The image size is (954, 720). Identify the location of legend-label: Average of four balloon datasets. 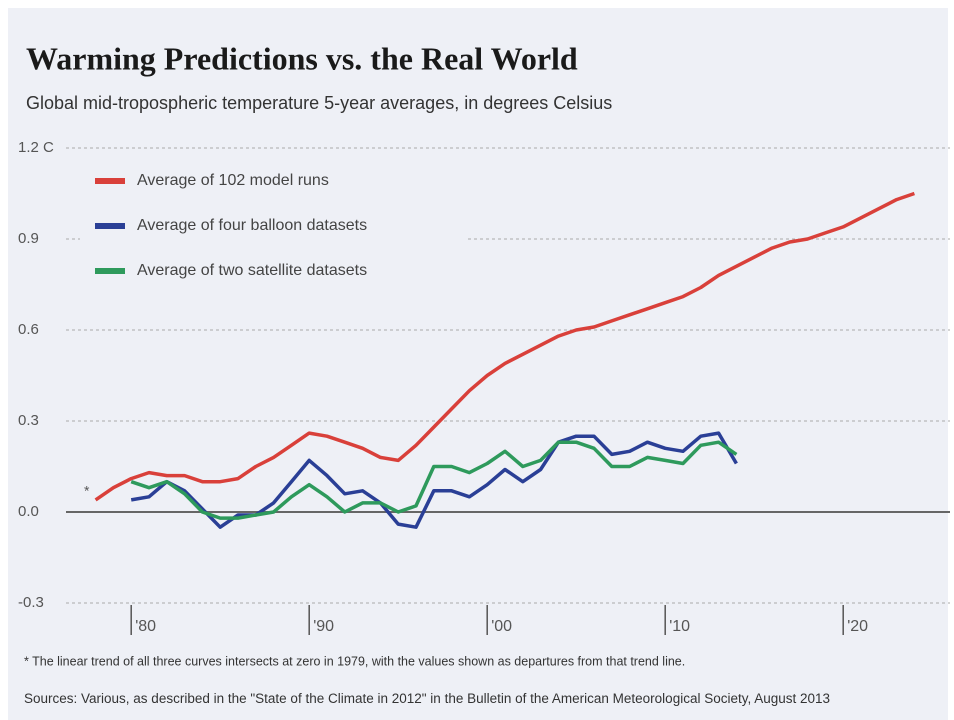
(252, 225).